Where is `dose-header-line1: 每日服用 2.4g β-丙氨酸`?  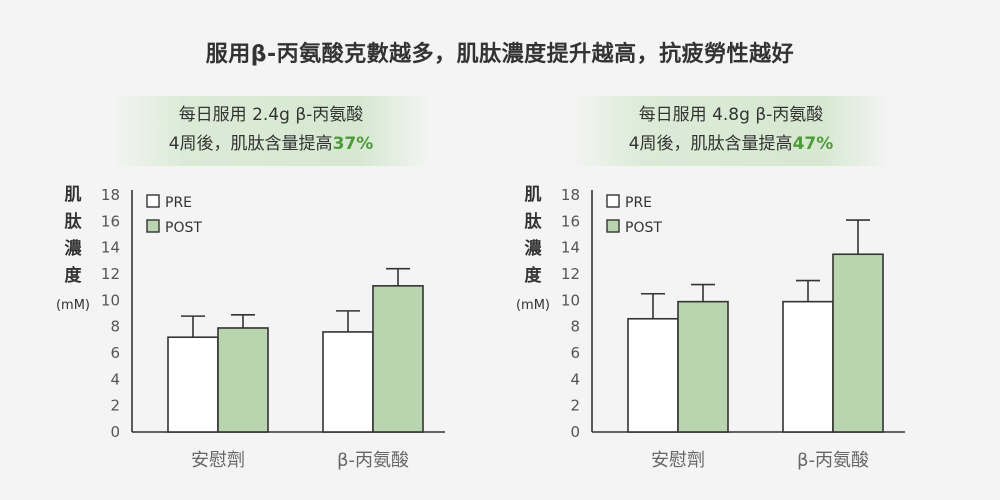 dose-header-line1: 每日服用 2.4g β-丙氨酸 is located at coordinates (271, 115).